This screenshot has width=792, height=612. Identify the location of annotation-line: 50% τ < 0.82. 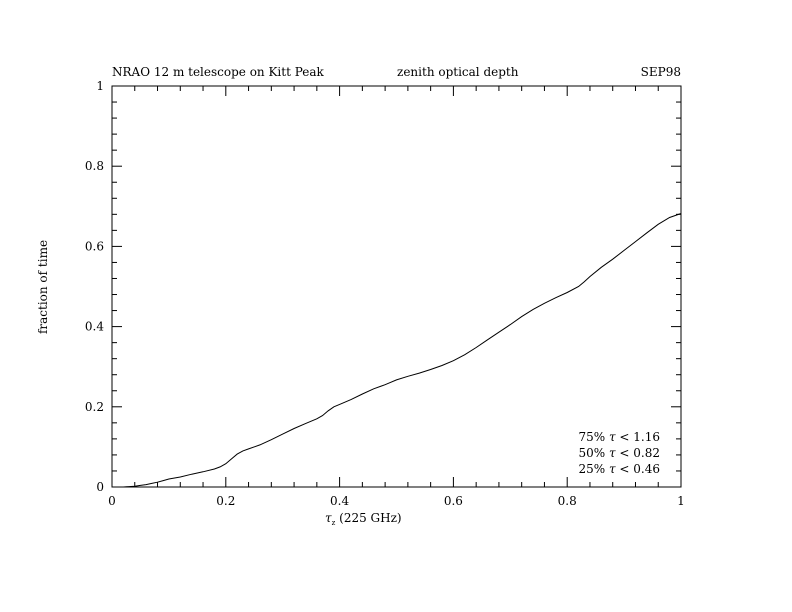
(619, 453).